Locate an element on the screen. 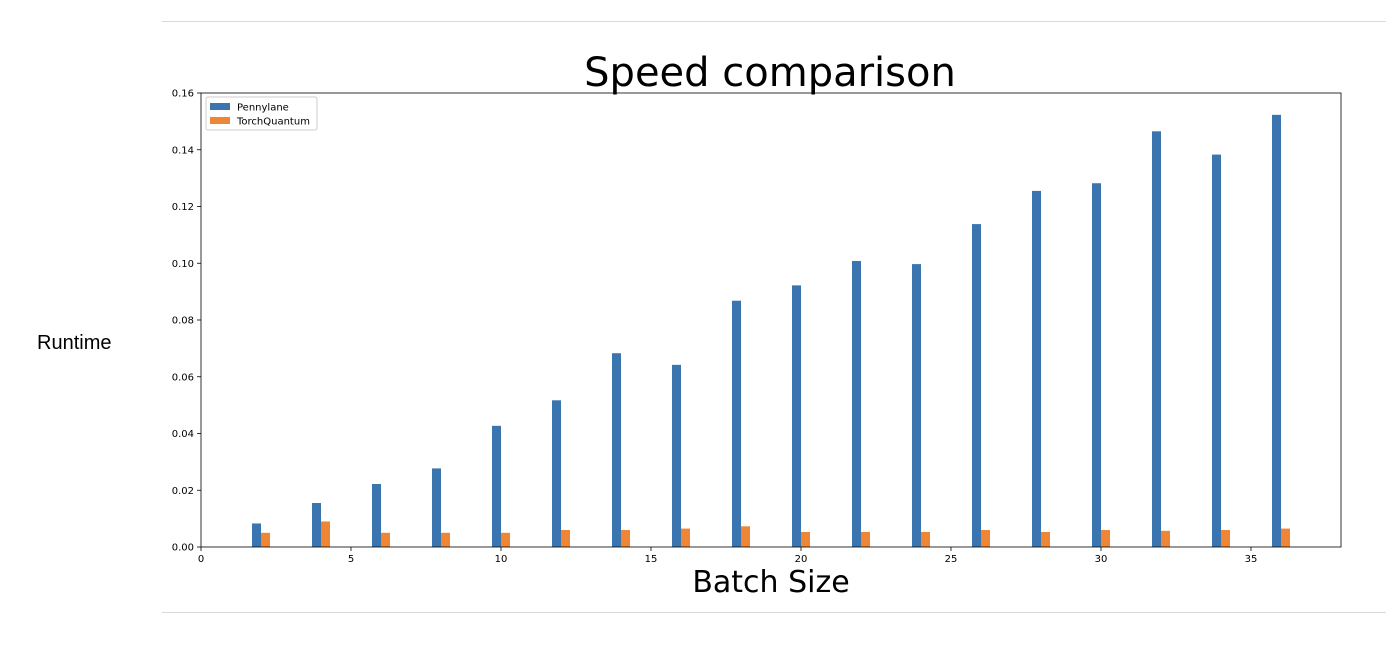 The image size is (1386, 662). y-tick-label-0: 0.00 is located at coordinates (183, 548).